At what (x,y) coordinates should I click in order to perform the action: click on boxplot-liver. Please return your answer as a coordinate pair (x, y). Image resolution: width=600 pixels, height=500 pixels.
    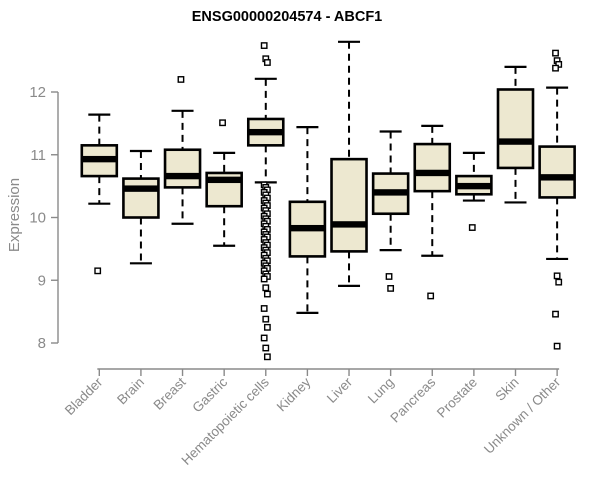
    Looking at the image, I should click on (349, 163).